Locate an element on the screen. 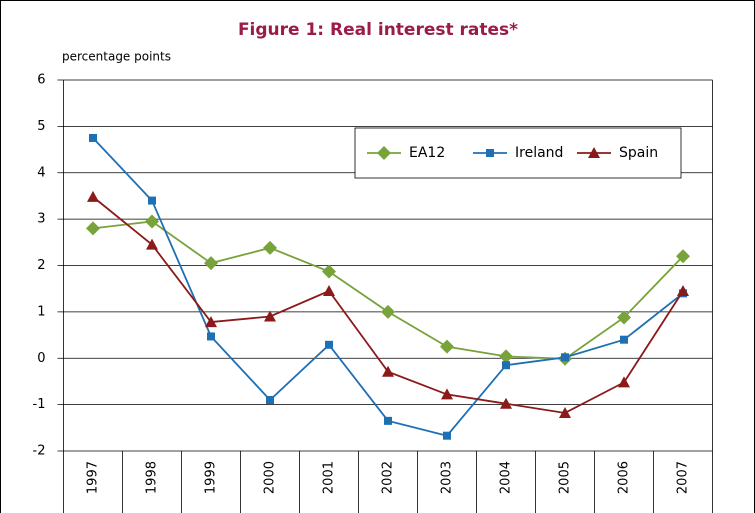  x-tick-label: 2002 is located at coordinates (388, 477).